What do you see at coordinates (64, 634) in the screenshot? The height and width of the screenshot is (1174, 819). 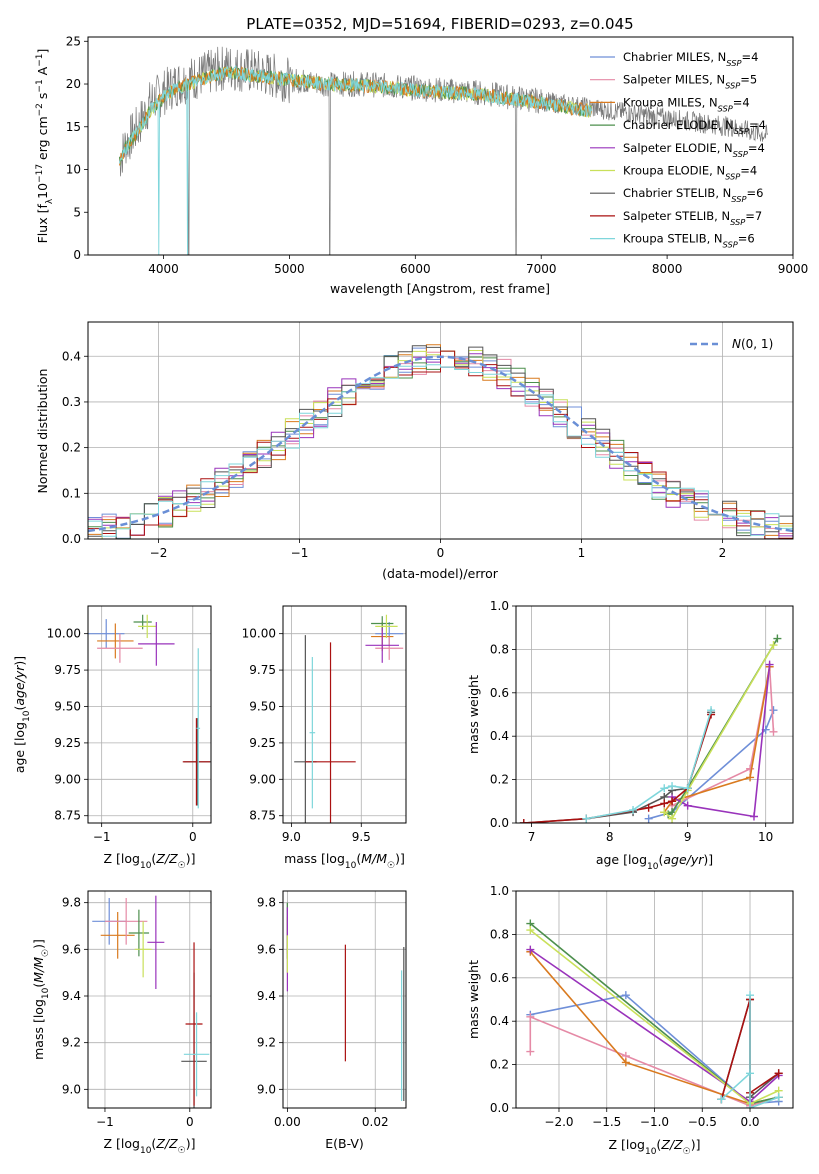 I see `y-tick-label: 10.00` at bounding box center [64, 634].